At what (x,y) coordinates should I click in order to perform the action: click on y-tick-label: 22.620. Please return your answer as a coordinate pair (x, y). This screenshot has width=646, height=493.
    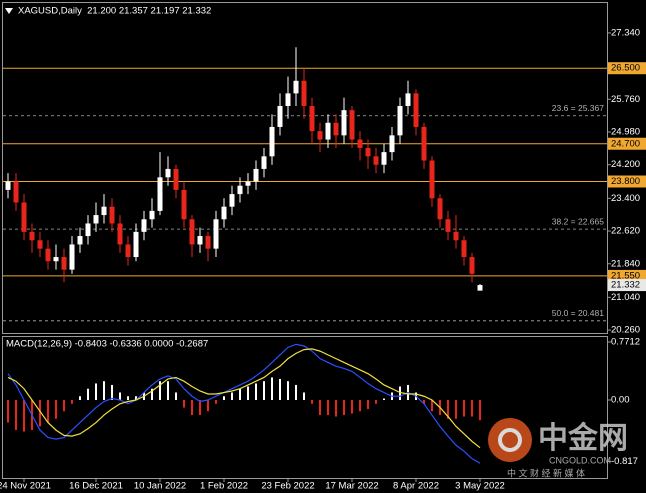
    Looking at the image, I should click on (625, 231).